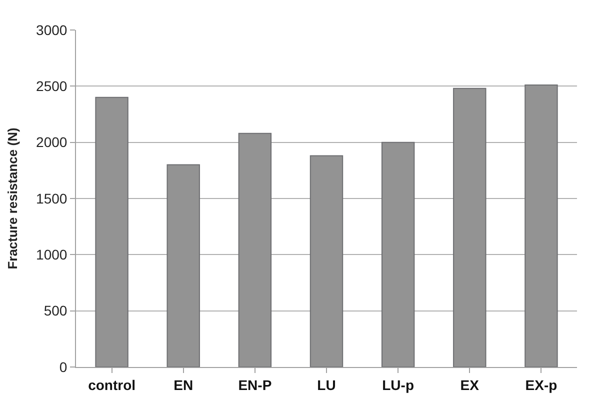  Describe the element at coordinates (63, 366) in the screenshot. I see `y-tick-label: 0` at that location.